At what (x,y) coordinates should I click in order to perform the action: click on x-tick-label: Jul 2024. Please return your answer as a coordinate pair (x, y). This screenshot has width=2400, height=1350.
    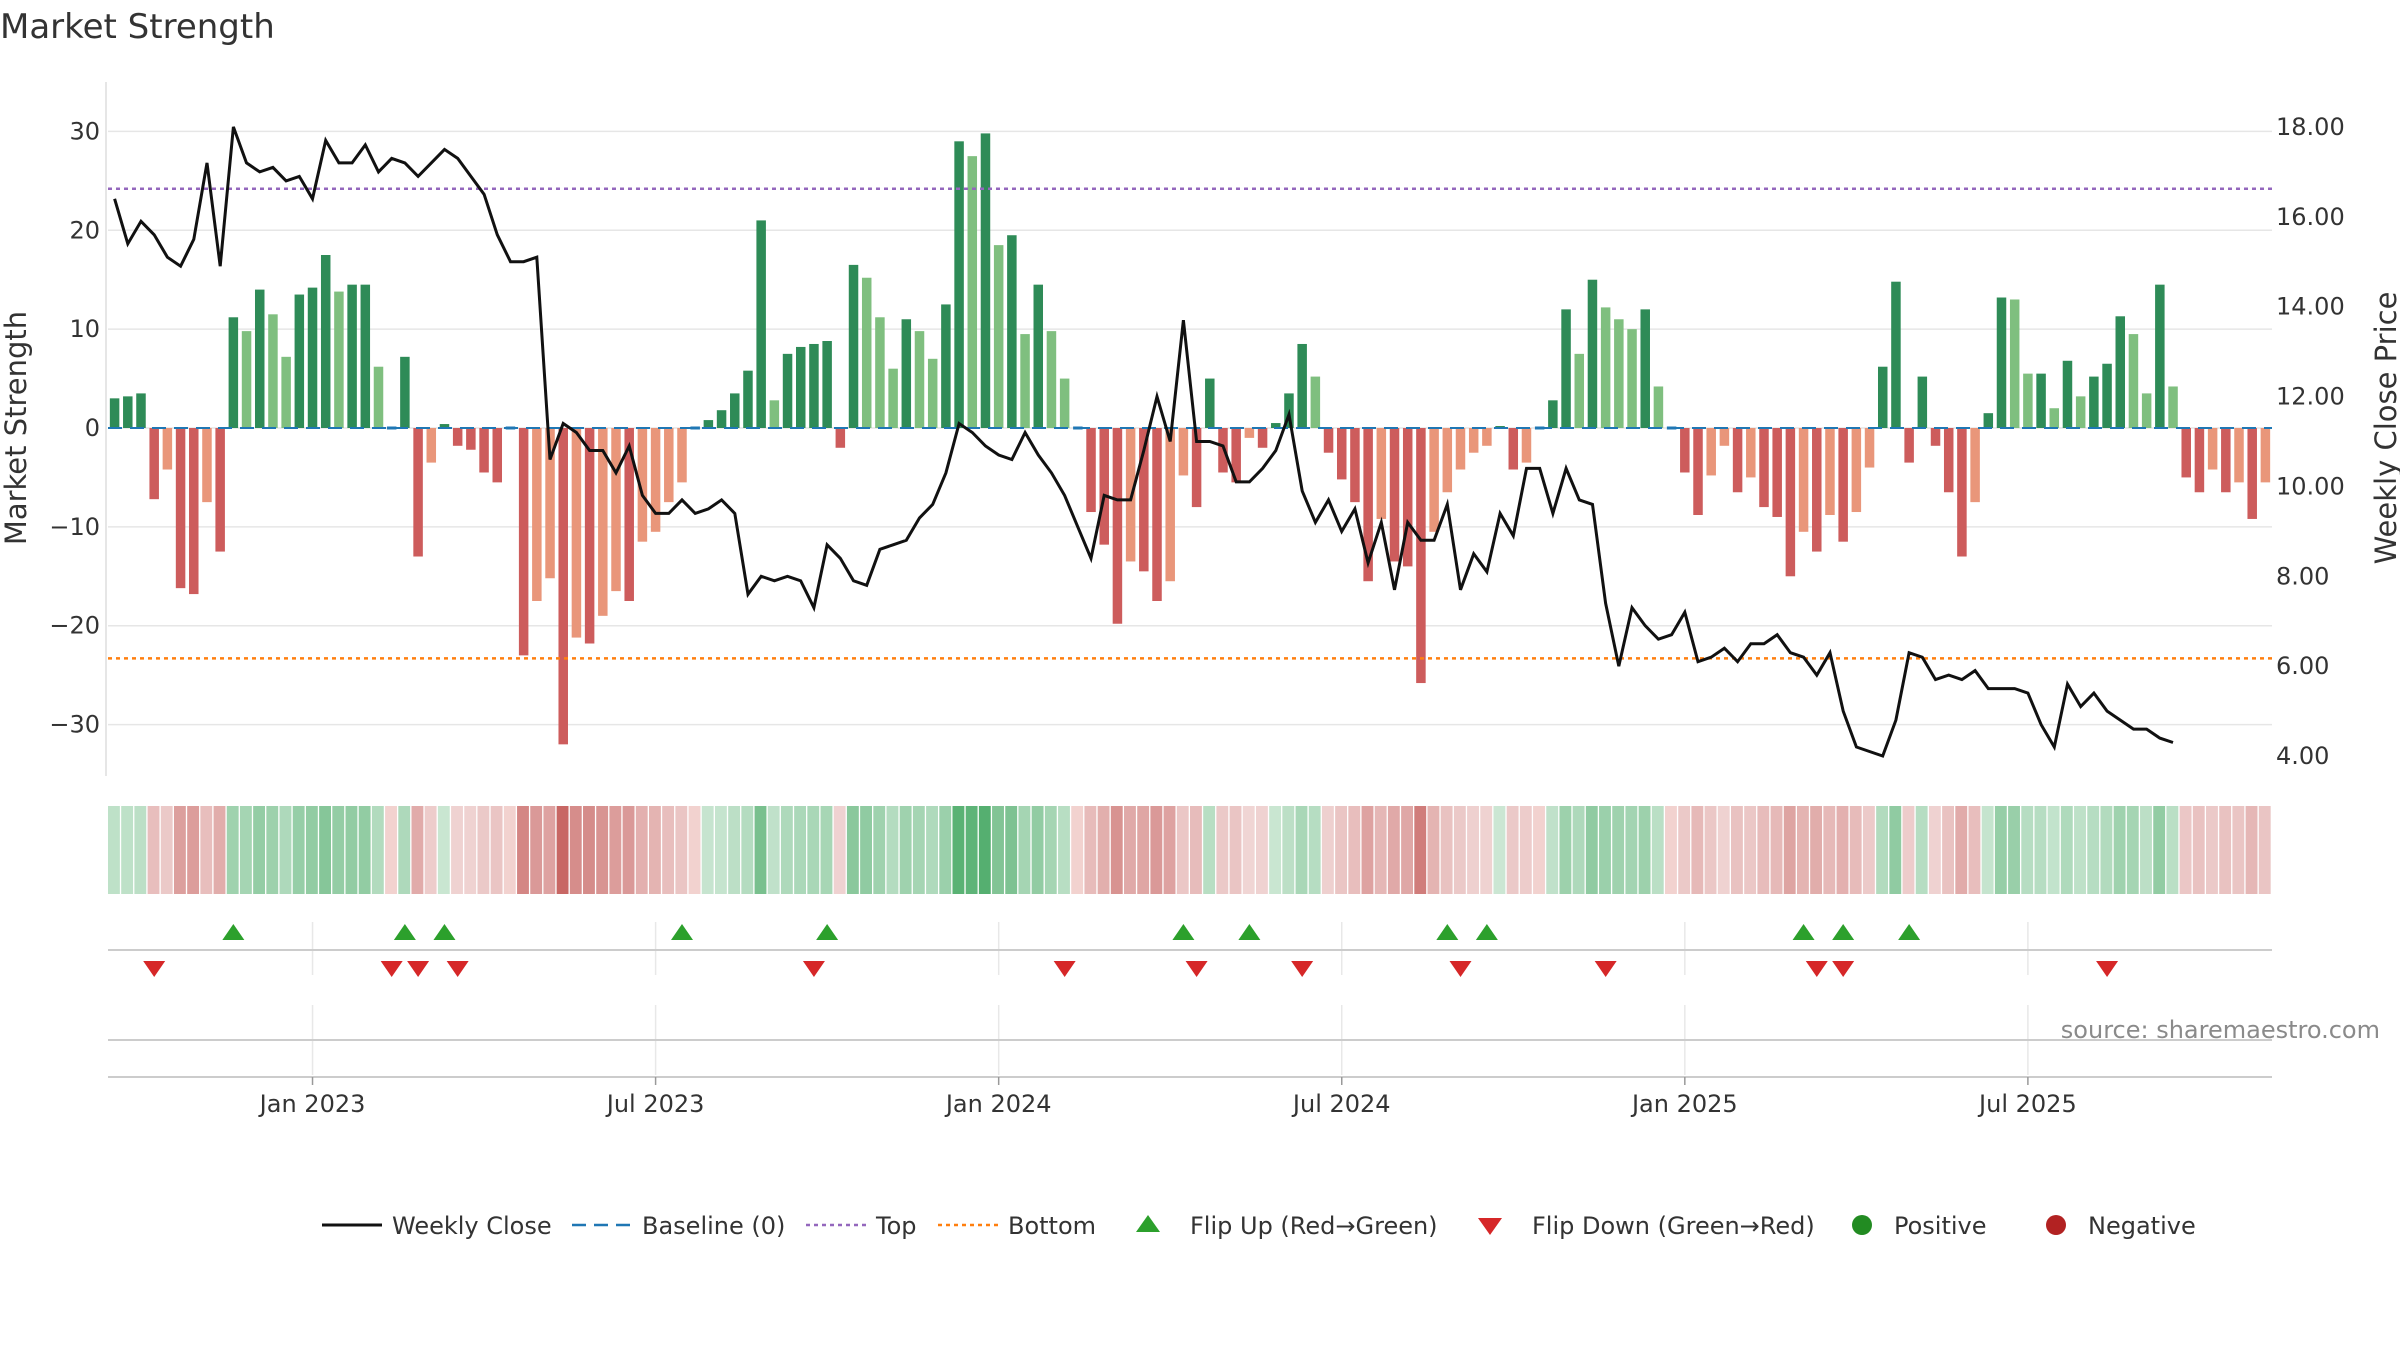
    Looking at the image, I should click on (1341, 1104).